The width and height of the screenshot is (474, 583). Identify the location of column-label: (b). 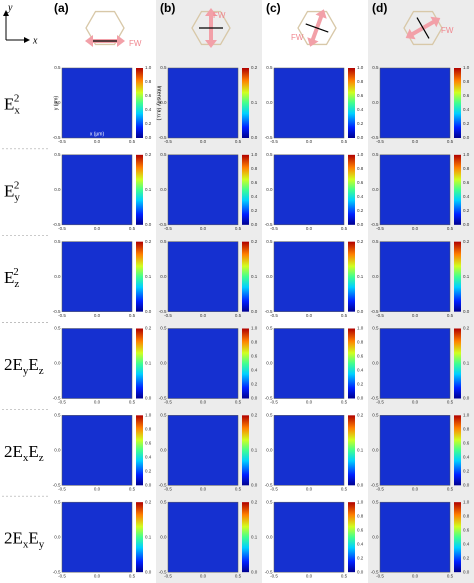
(167, 8).